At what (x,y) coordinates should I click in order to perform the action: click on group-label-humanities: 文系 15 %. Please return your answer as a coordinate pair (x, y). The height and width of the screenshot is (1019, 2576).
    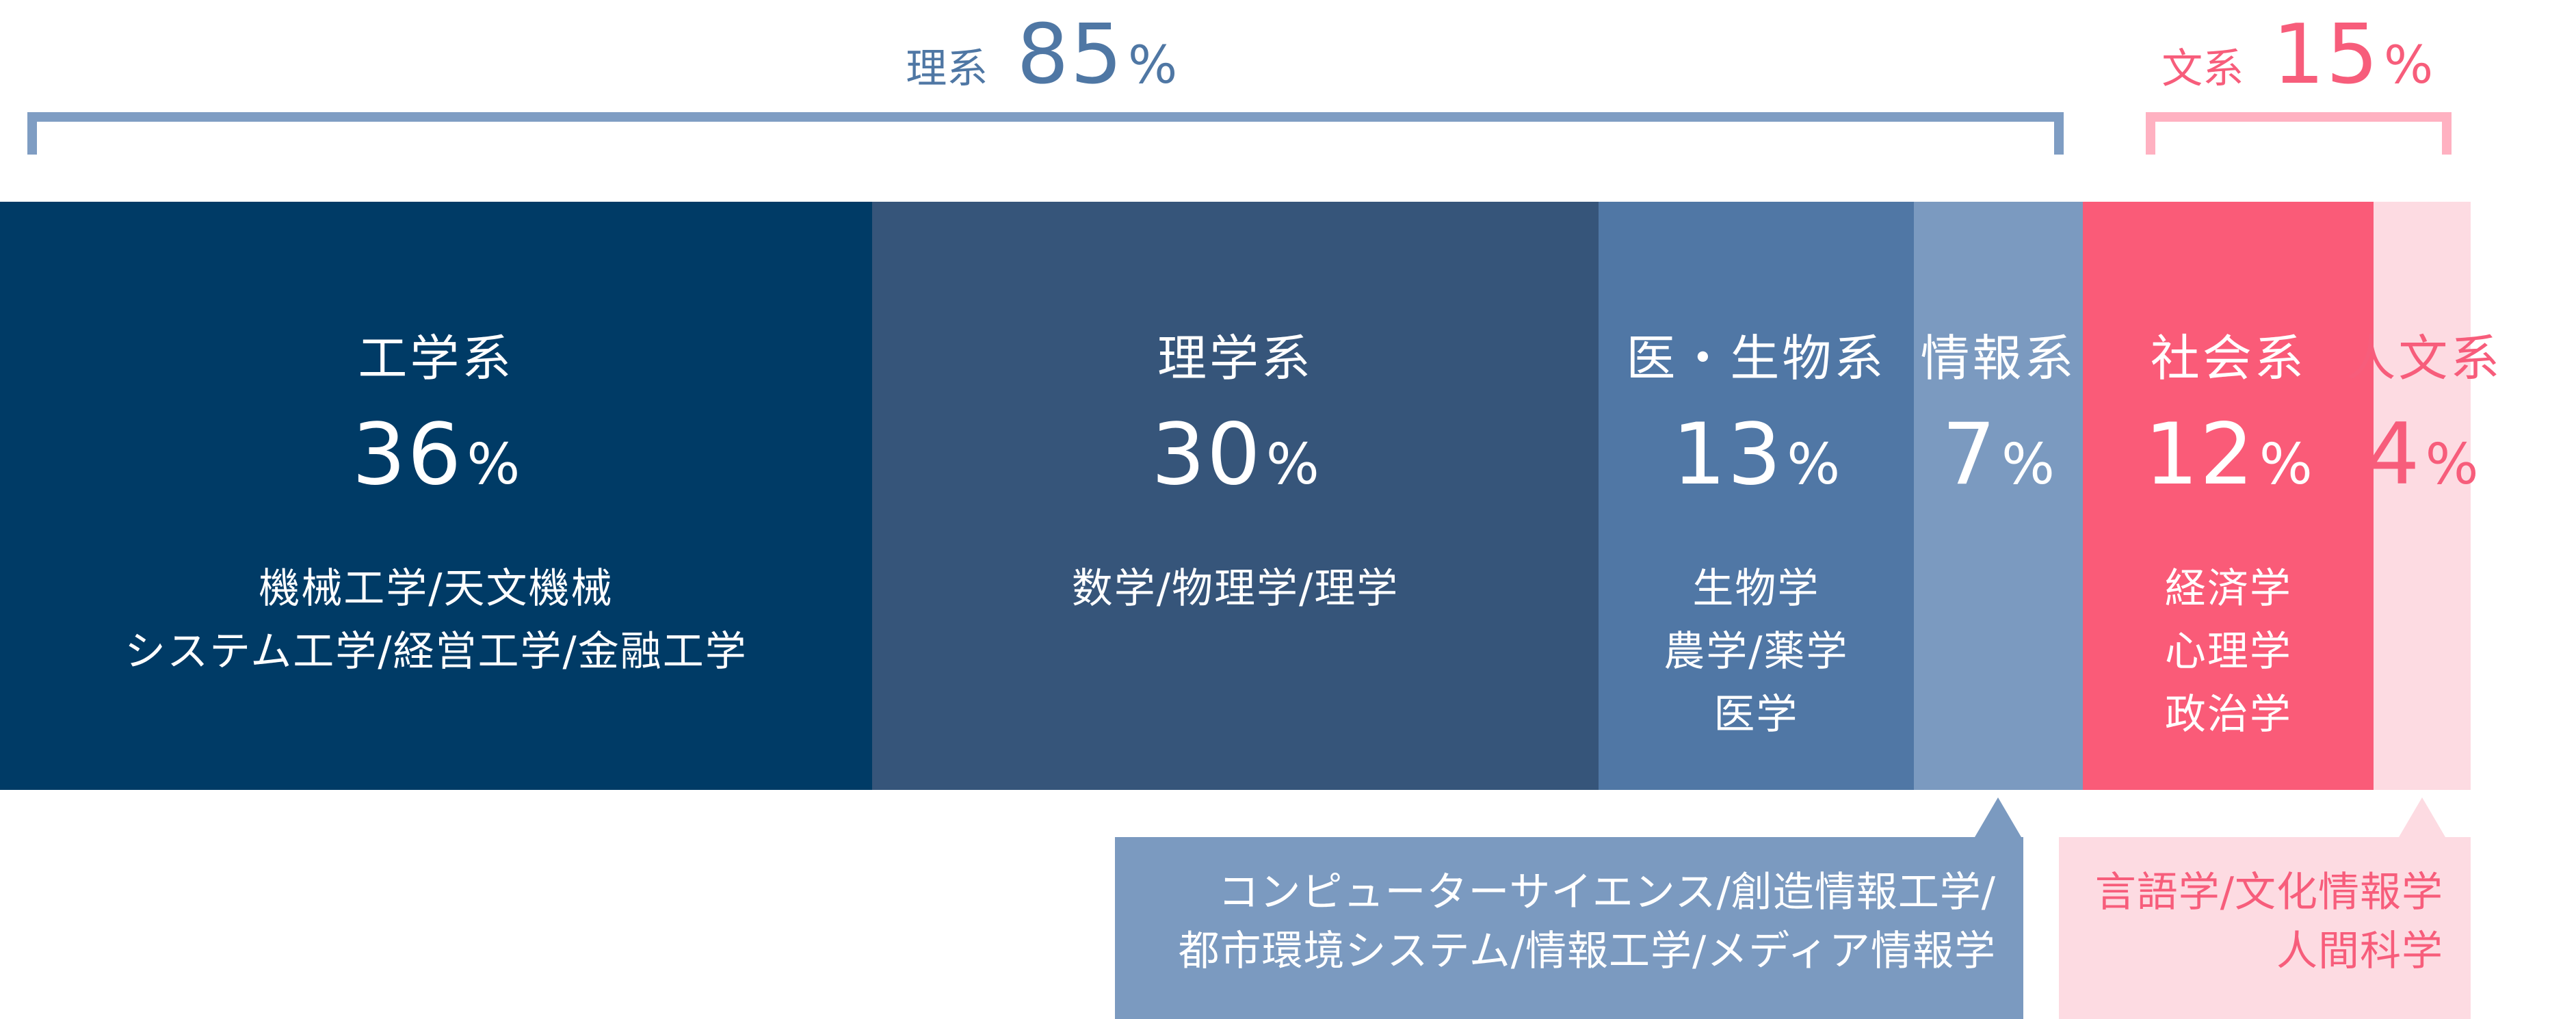
    Looking at the image, I should click on (2297, 56).